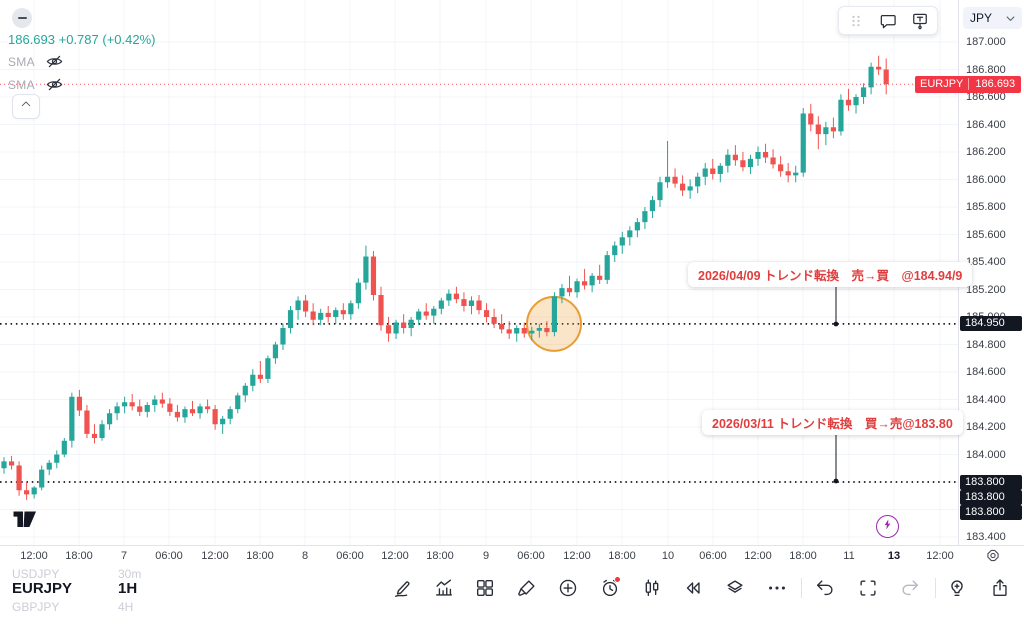 The height and width of the screenshot is (632, 1024). What do you see at coordinates (22, 18) in the screenshot?
I see `legend-collapse-minus-button` at bounding box center [22, 18].